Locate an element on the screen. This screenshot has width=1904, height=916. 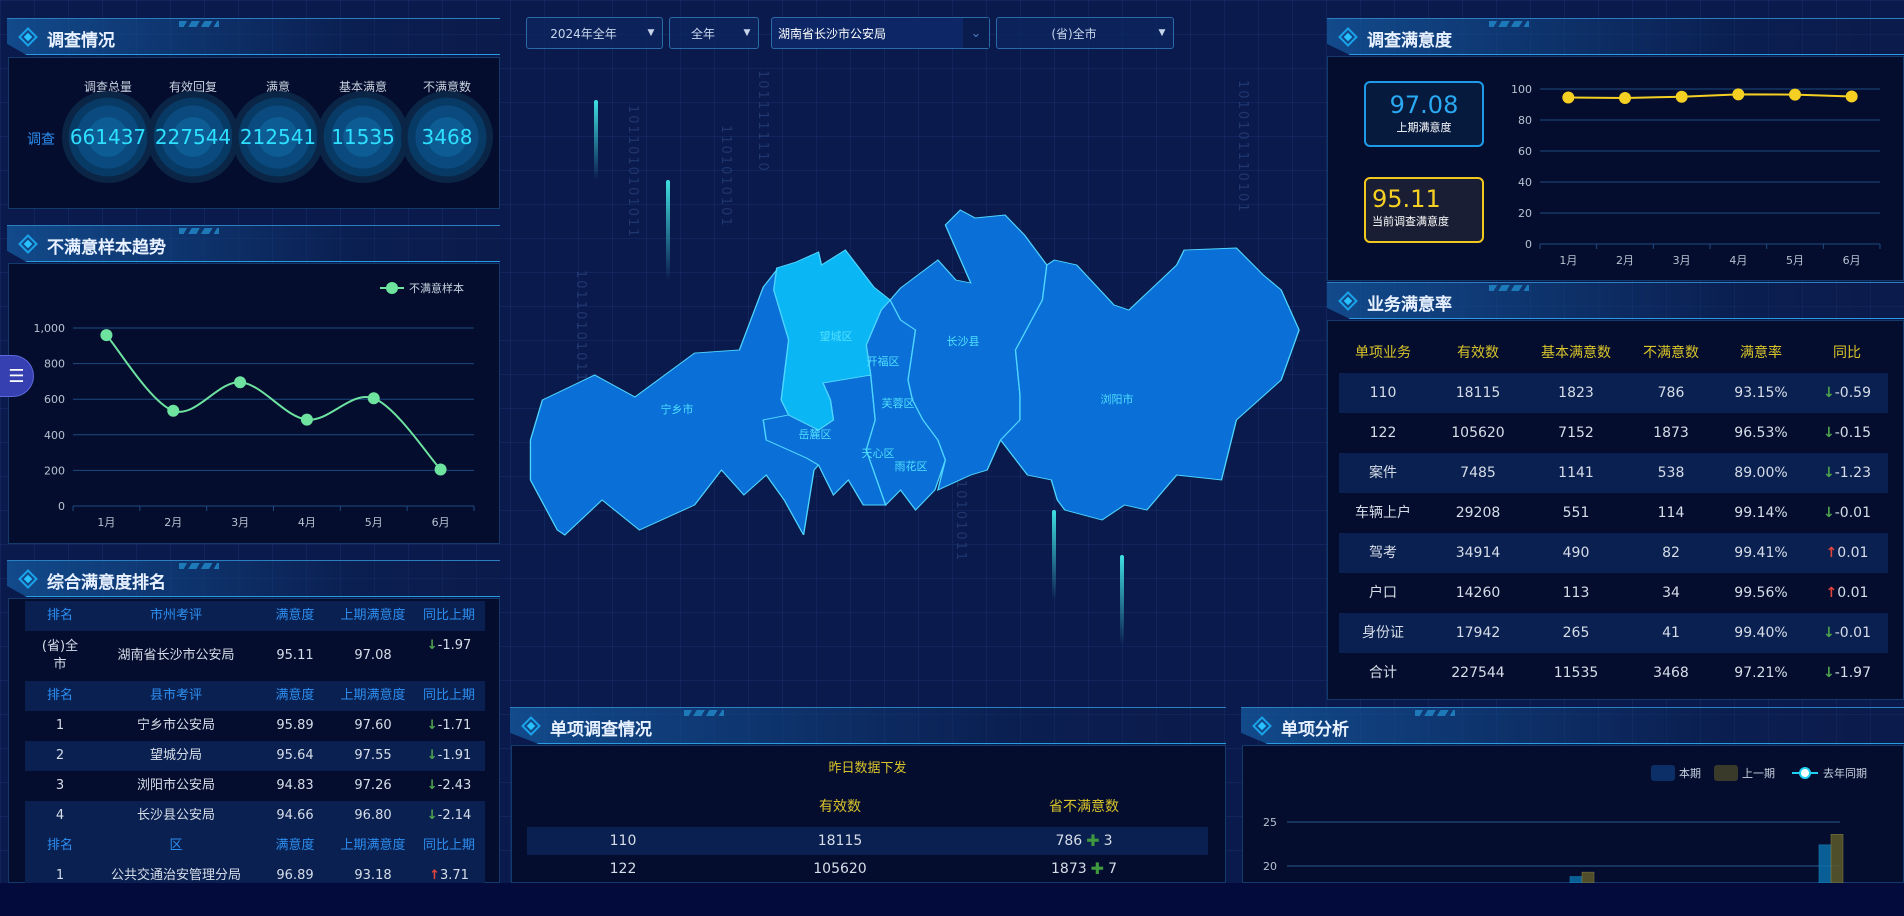
change-cell: ↓ -1.23 is located at coordinates (1847, 473).